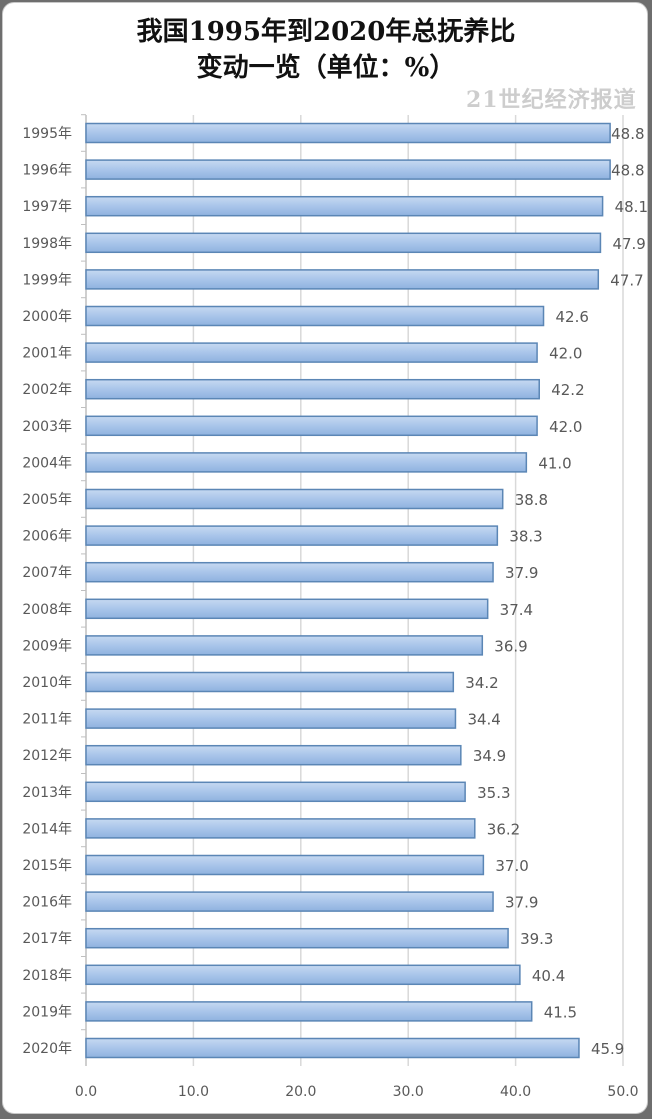 The height and width of the screenshot is (1119, 652). I want to click on y-tick-label: 2007年, so click(47, 573).